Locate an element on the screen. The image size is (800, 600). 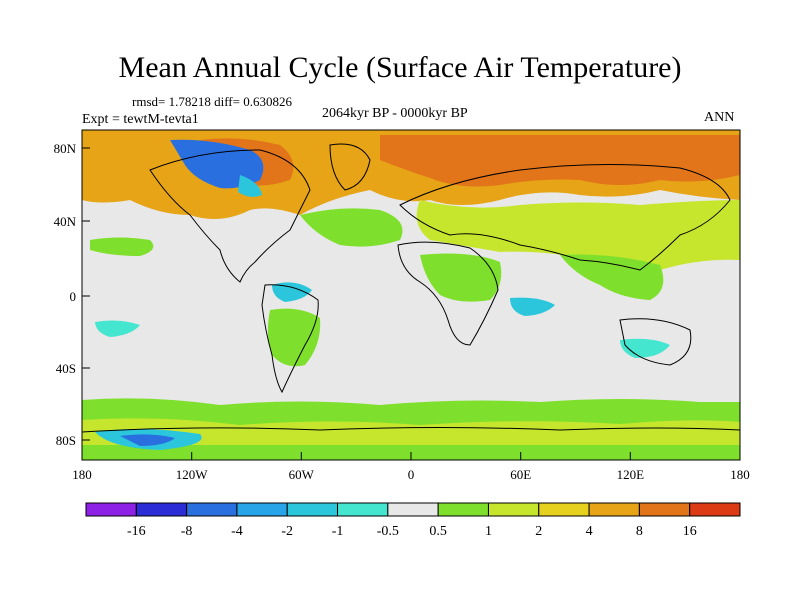
coastline-north-america is located at coordinates (230, 216).